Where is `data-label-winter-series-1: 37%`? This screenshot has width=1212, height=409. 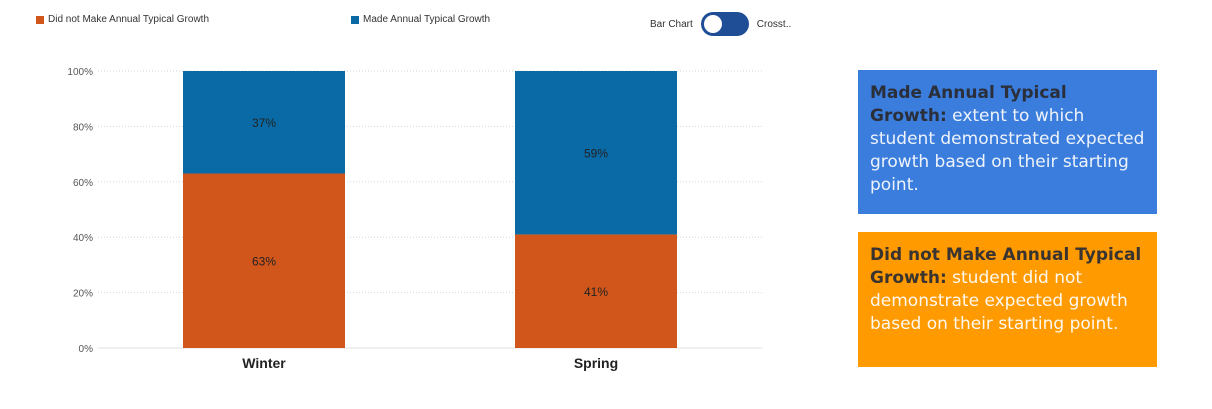
data-label-winter-series-1: 37% is located at coordinates (264, 123).